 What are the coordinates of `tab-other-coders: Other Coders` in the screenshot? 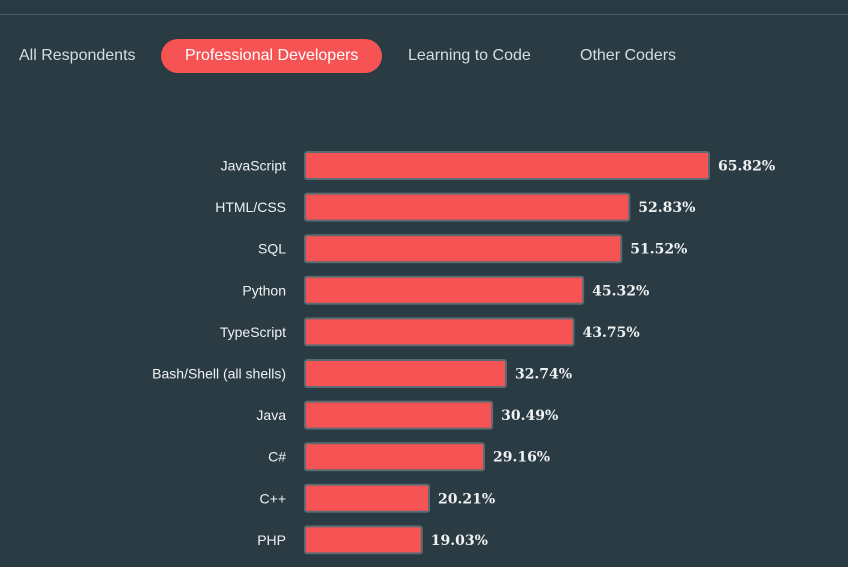 It's located at (628, 55).